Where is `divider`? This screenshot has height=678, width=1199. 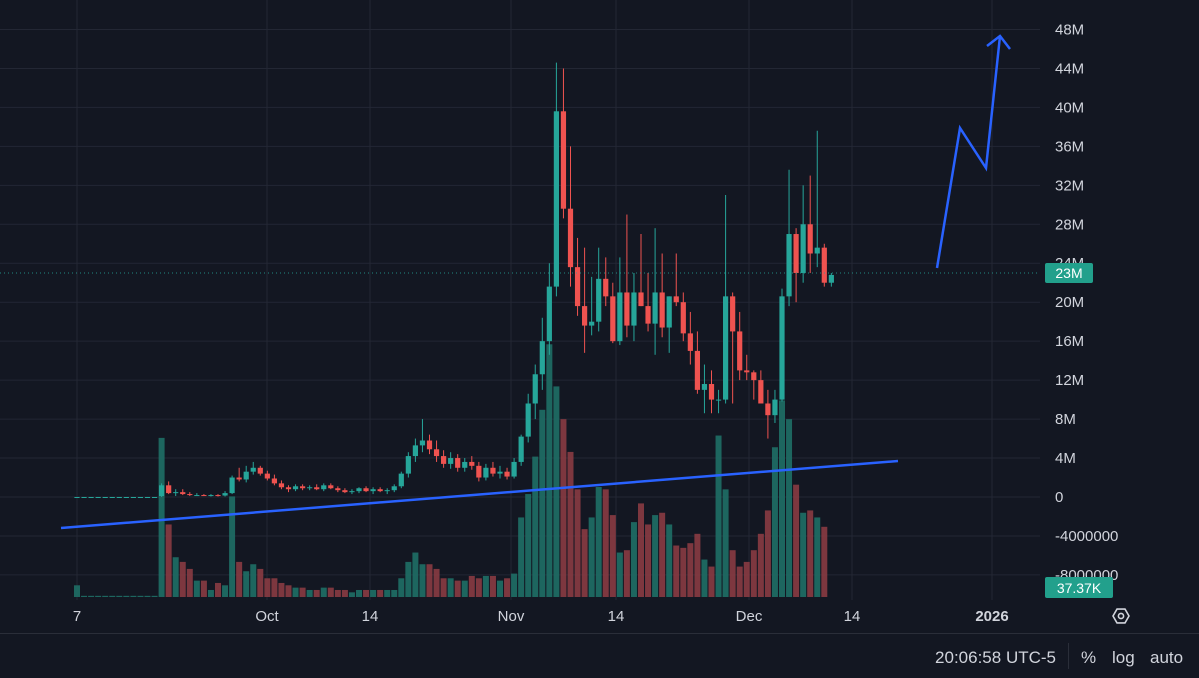 divider is located at coordinates (1068, 656).